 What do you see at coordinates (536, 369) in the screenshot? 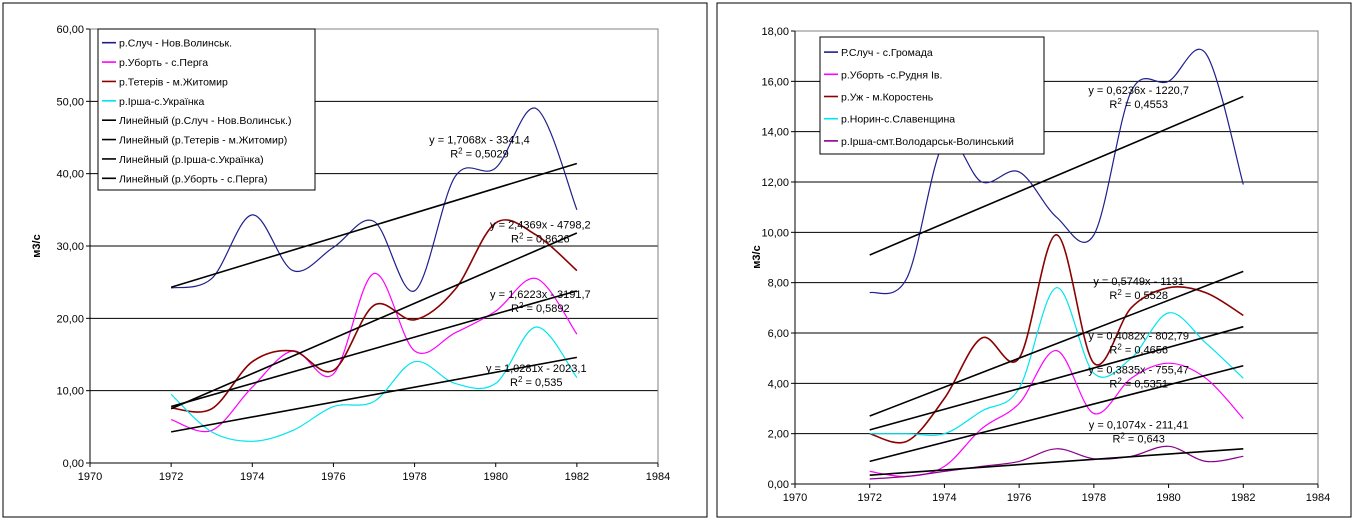
I see `trendline-equation: y = 1,0281x - 2023,1` at bounding box center [536, 369].